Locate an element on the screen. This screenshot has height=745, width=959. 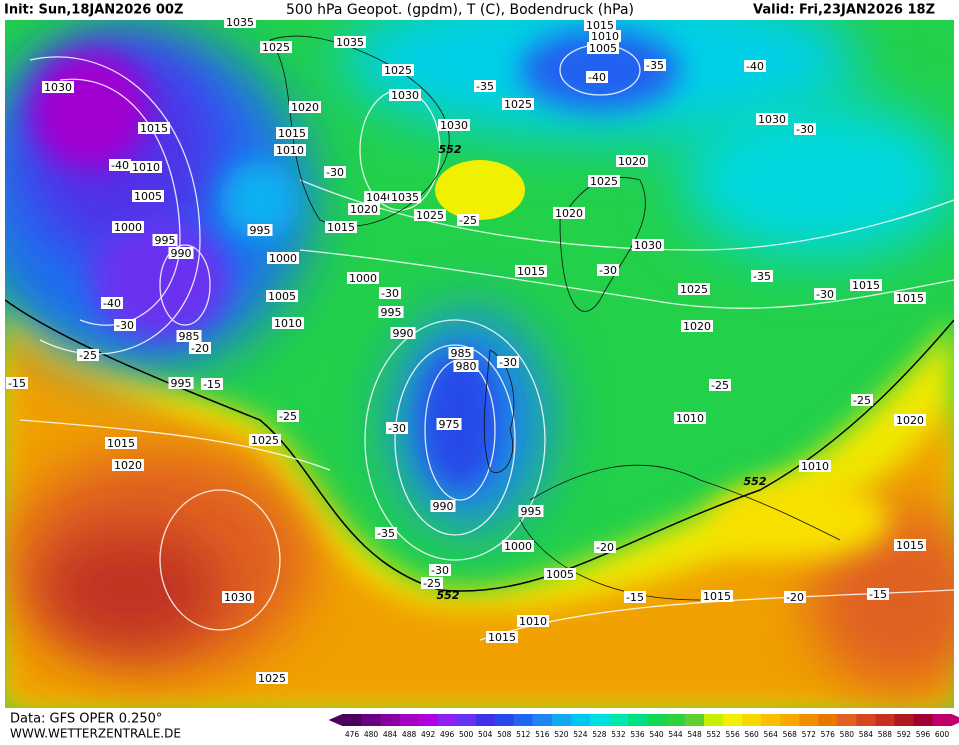
colorbar-arrow-right is located at coordinates (955, 720).